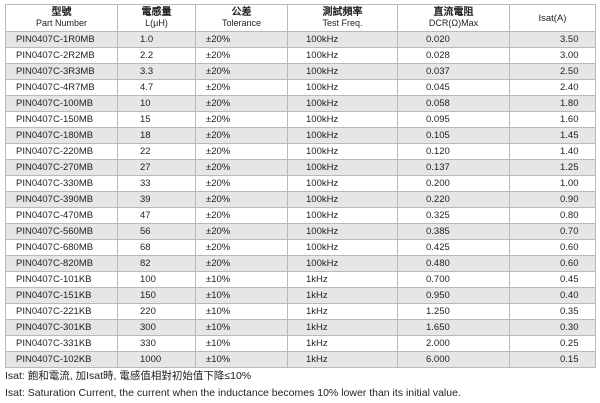  Describe the element at coordinates (156, 151) in the screenshot. I see `inductance-cell: 22` at that location.